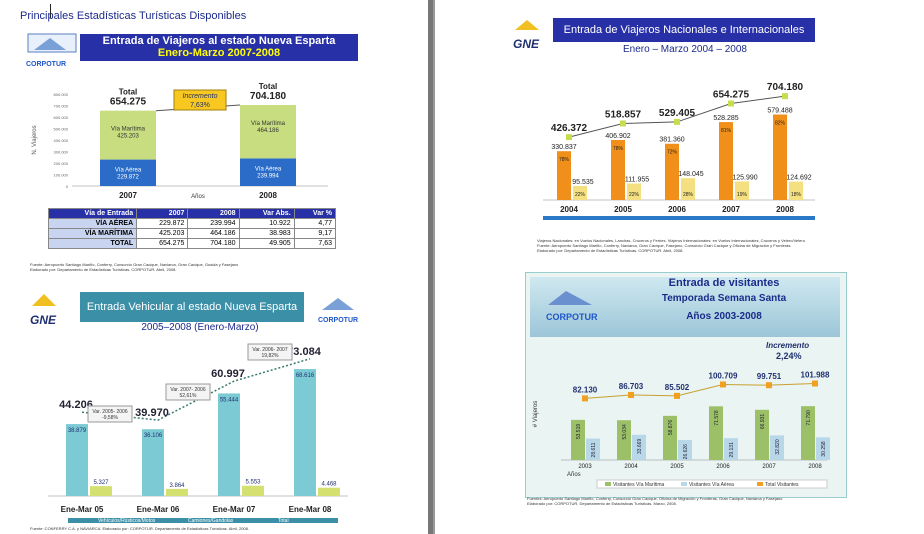 The width and height of the screenshot is (924, 534). I want to click on gne-logo-right: GNE, so click(533, 34).